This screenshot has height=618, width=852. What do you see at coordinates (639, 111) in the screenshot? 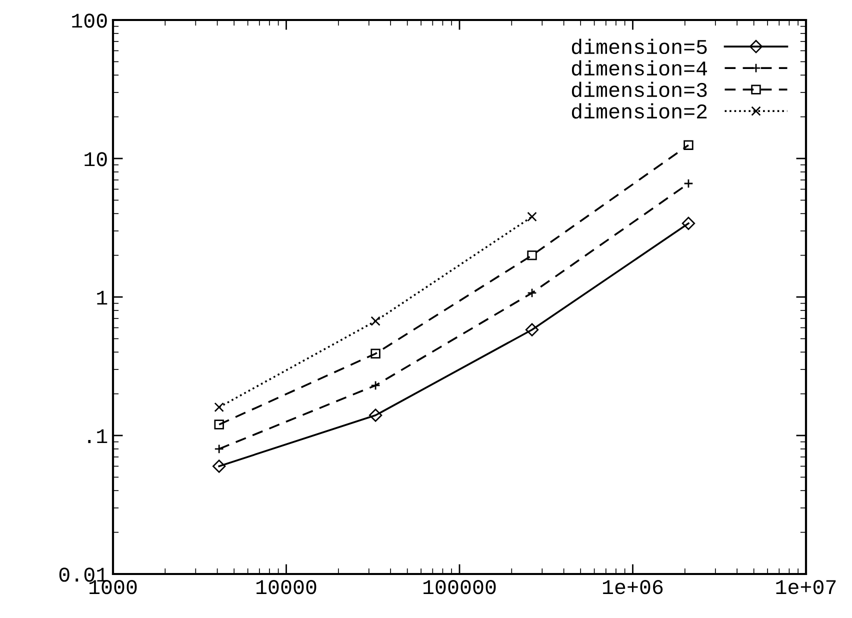
I see `legend-label: dimension=2` at bounding box center [639, 111].